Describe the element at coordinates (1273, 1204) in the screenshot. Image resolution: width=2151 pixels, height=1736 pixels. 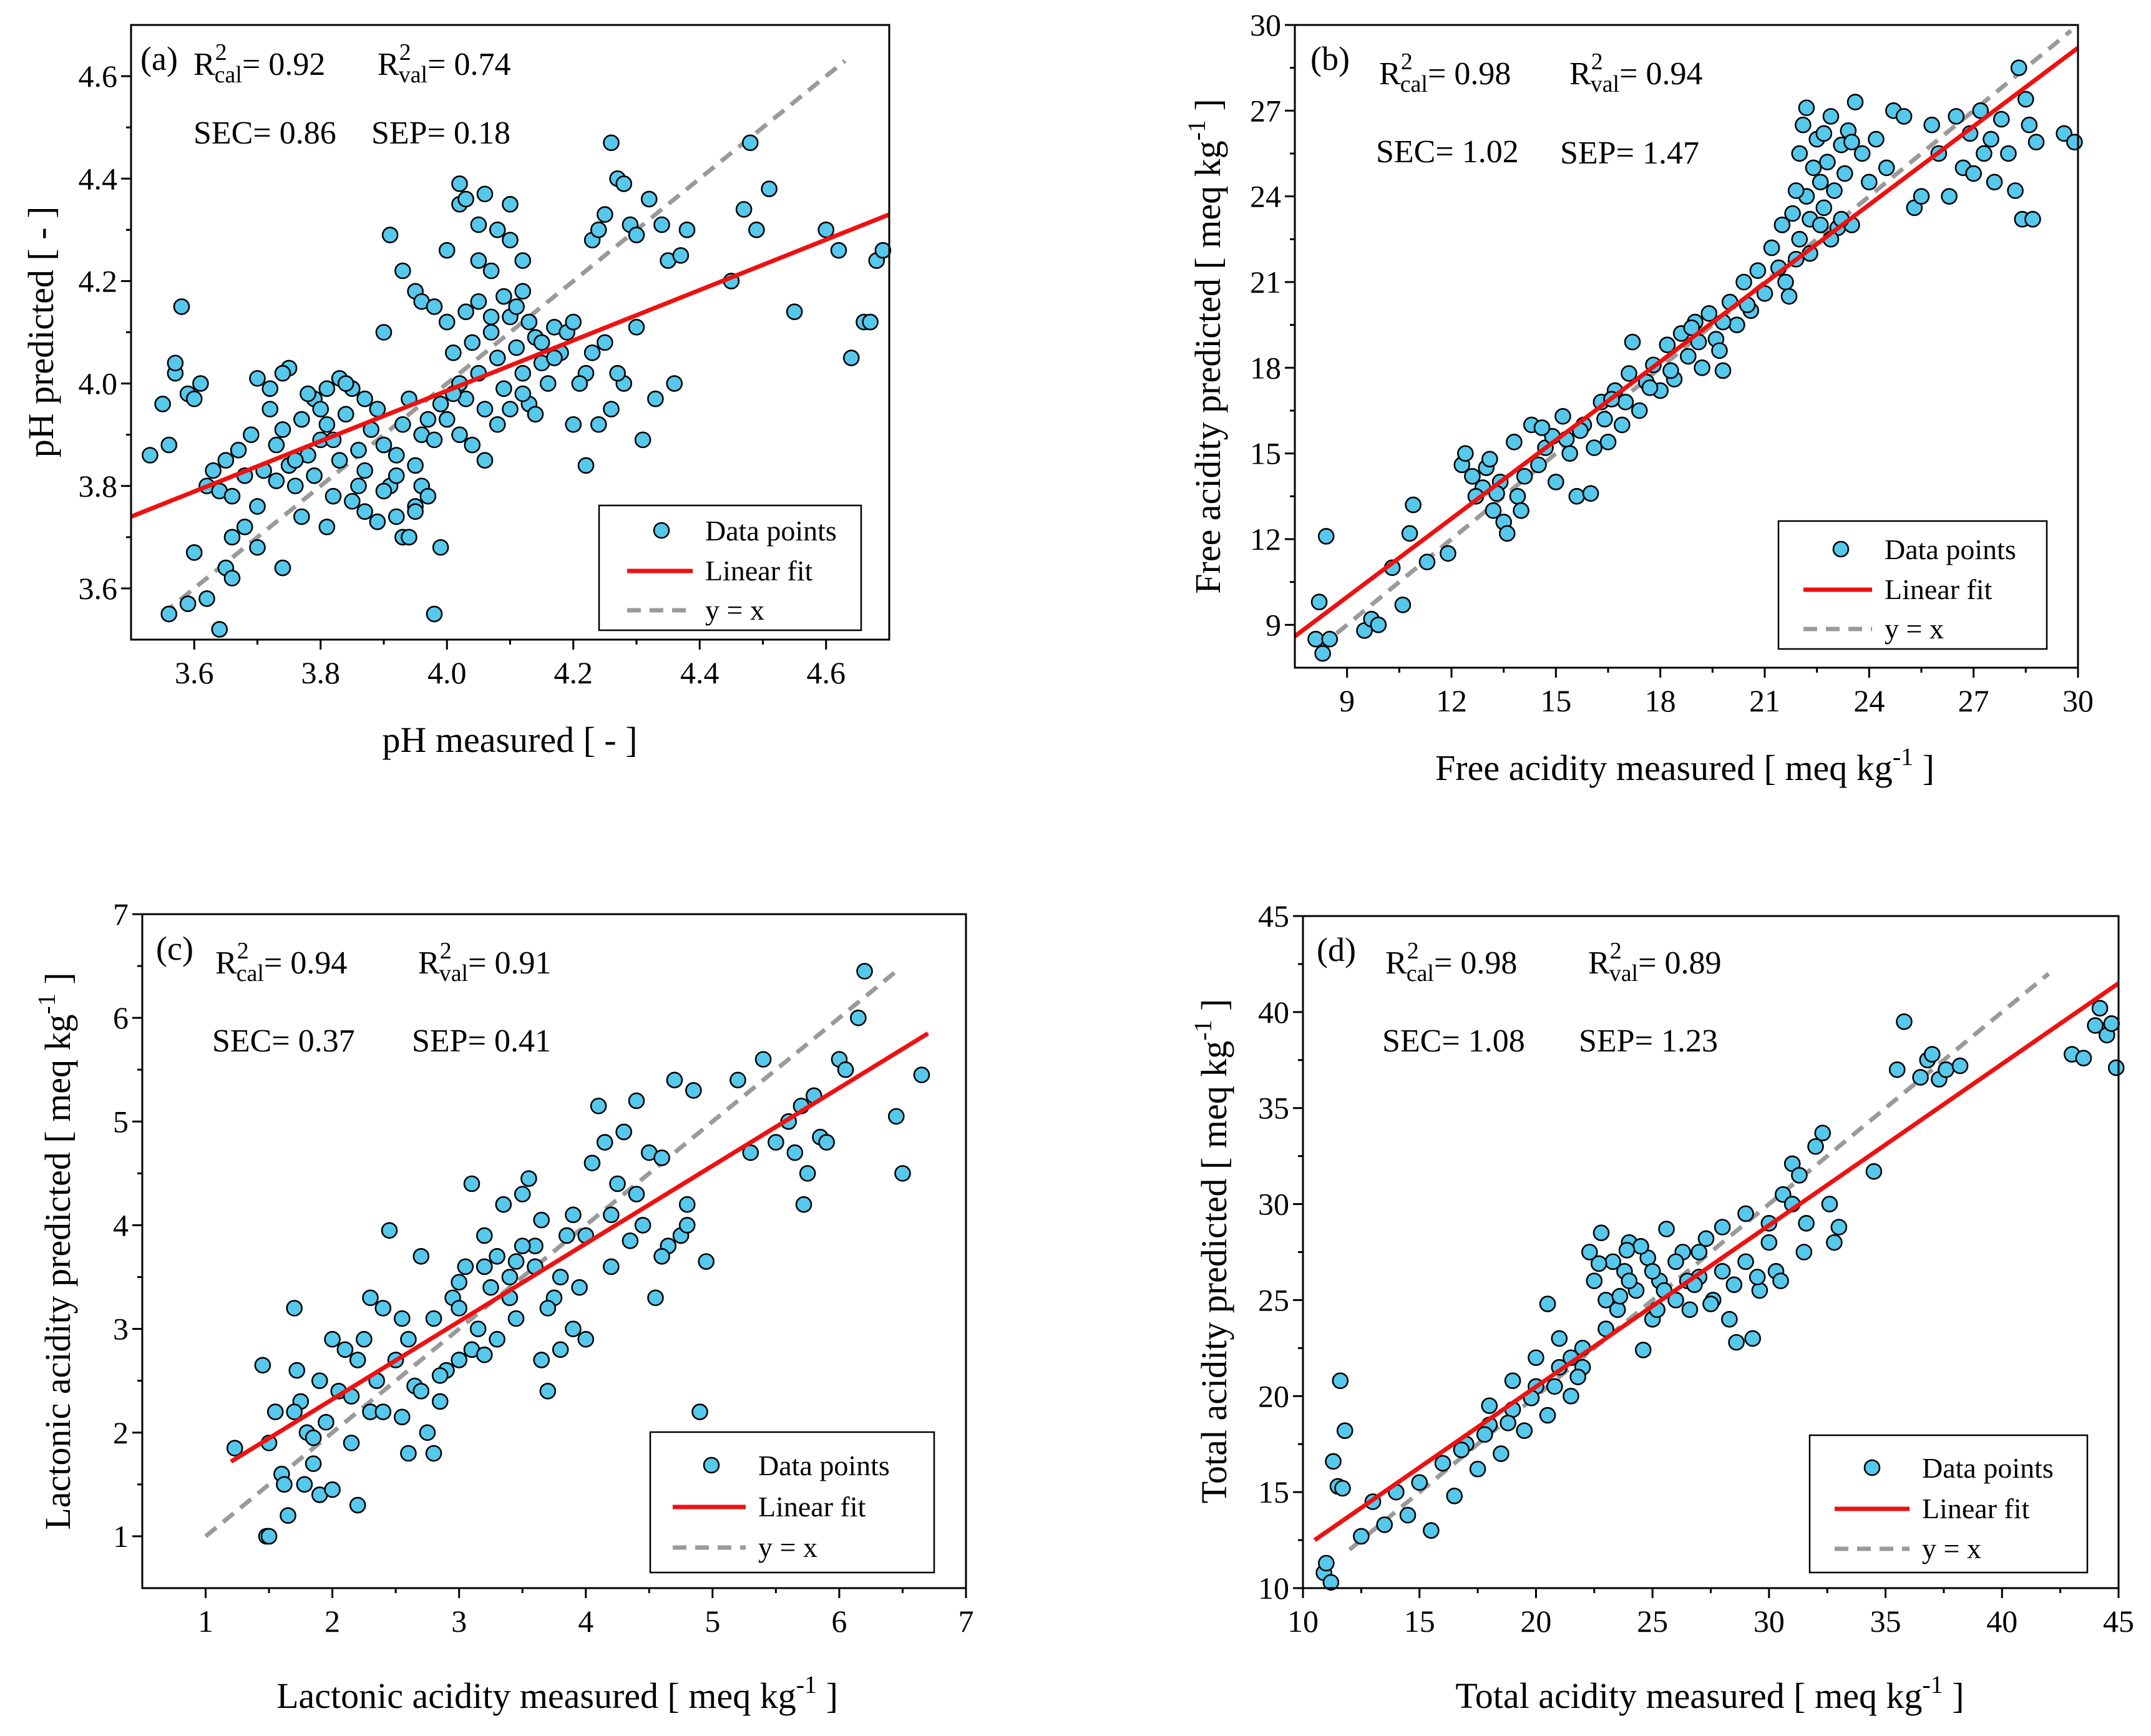
I see `panel-d-y-tick-label: 30` at that location.